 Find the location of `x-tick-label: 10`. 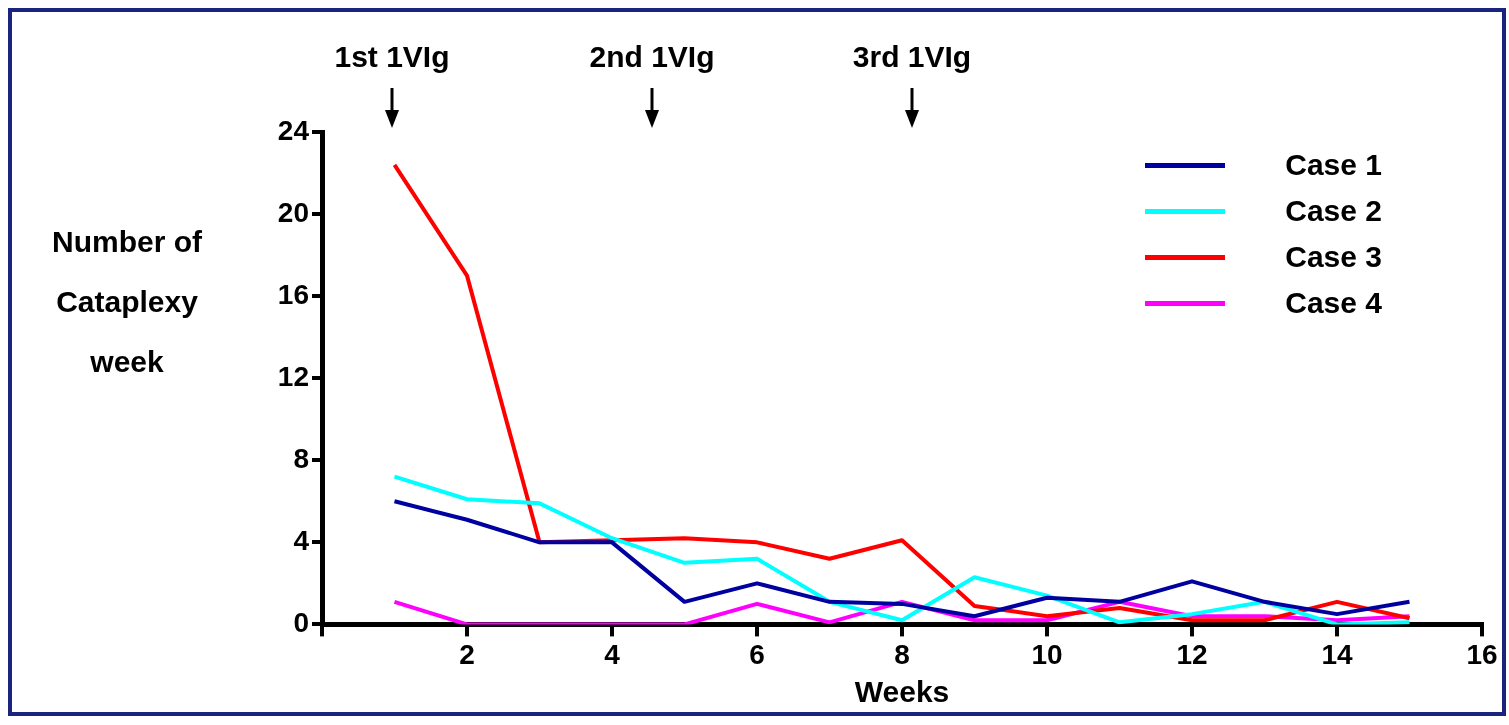

x-tick-label: 10 is located at coordinates (1047, 654).